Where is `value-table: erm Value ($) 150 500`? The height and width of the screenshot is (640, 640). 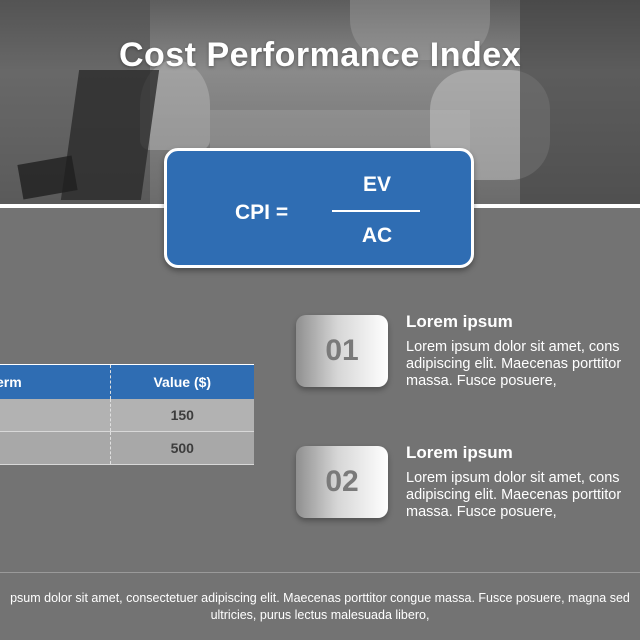
value-table: erm Value ($) 150 500 is located at coordinates (127, 414).